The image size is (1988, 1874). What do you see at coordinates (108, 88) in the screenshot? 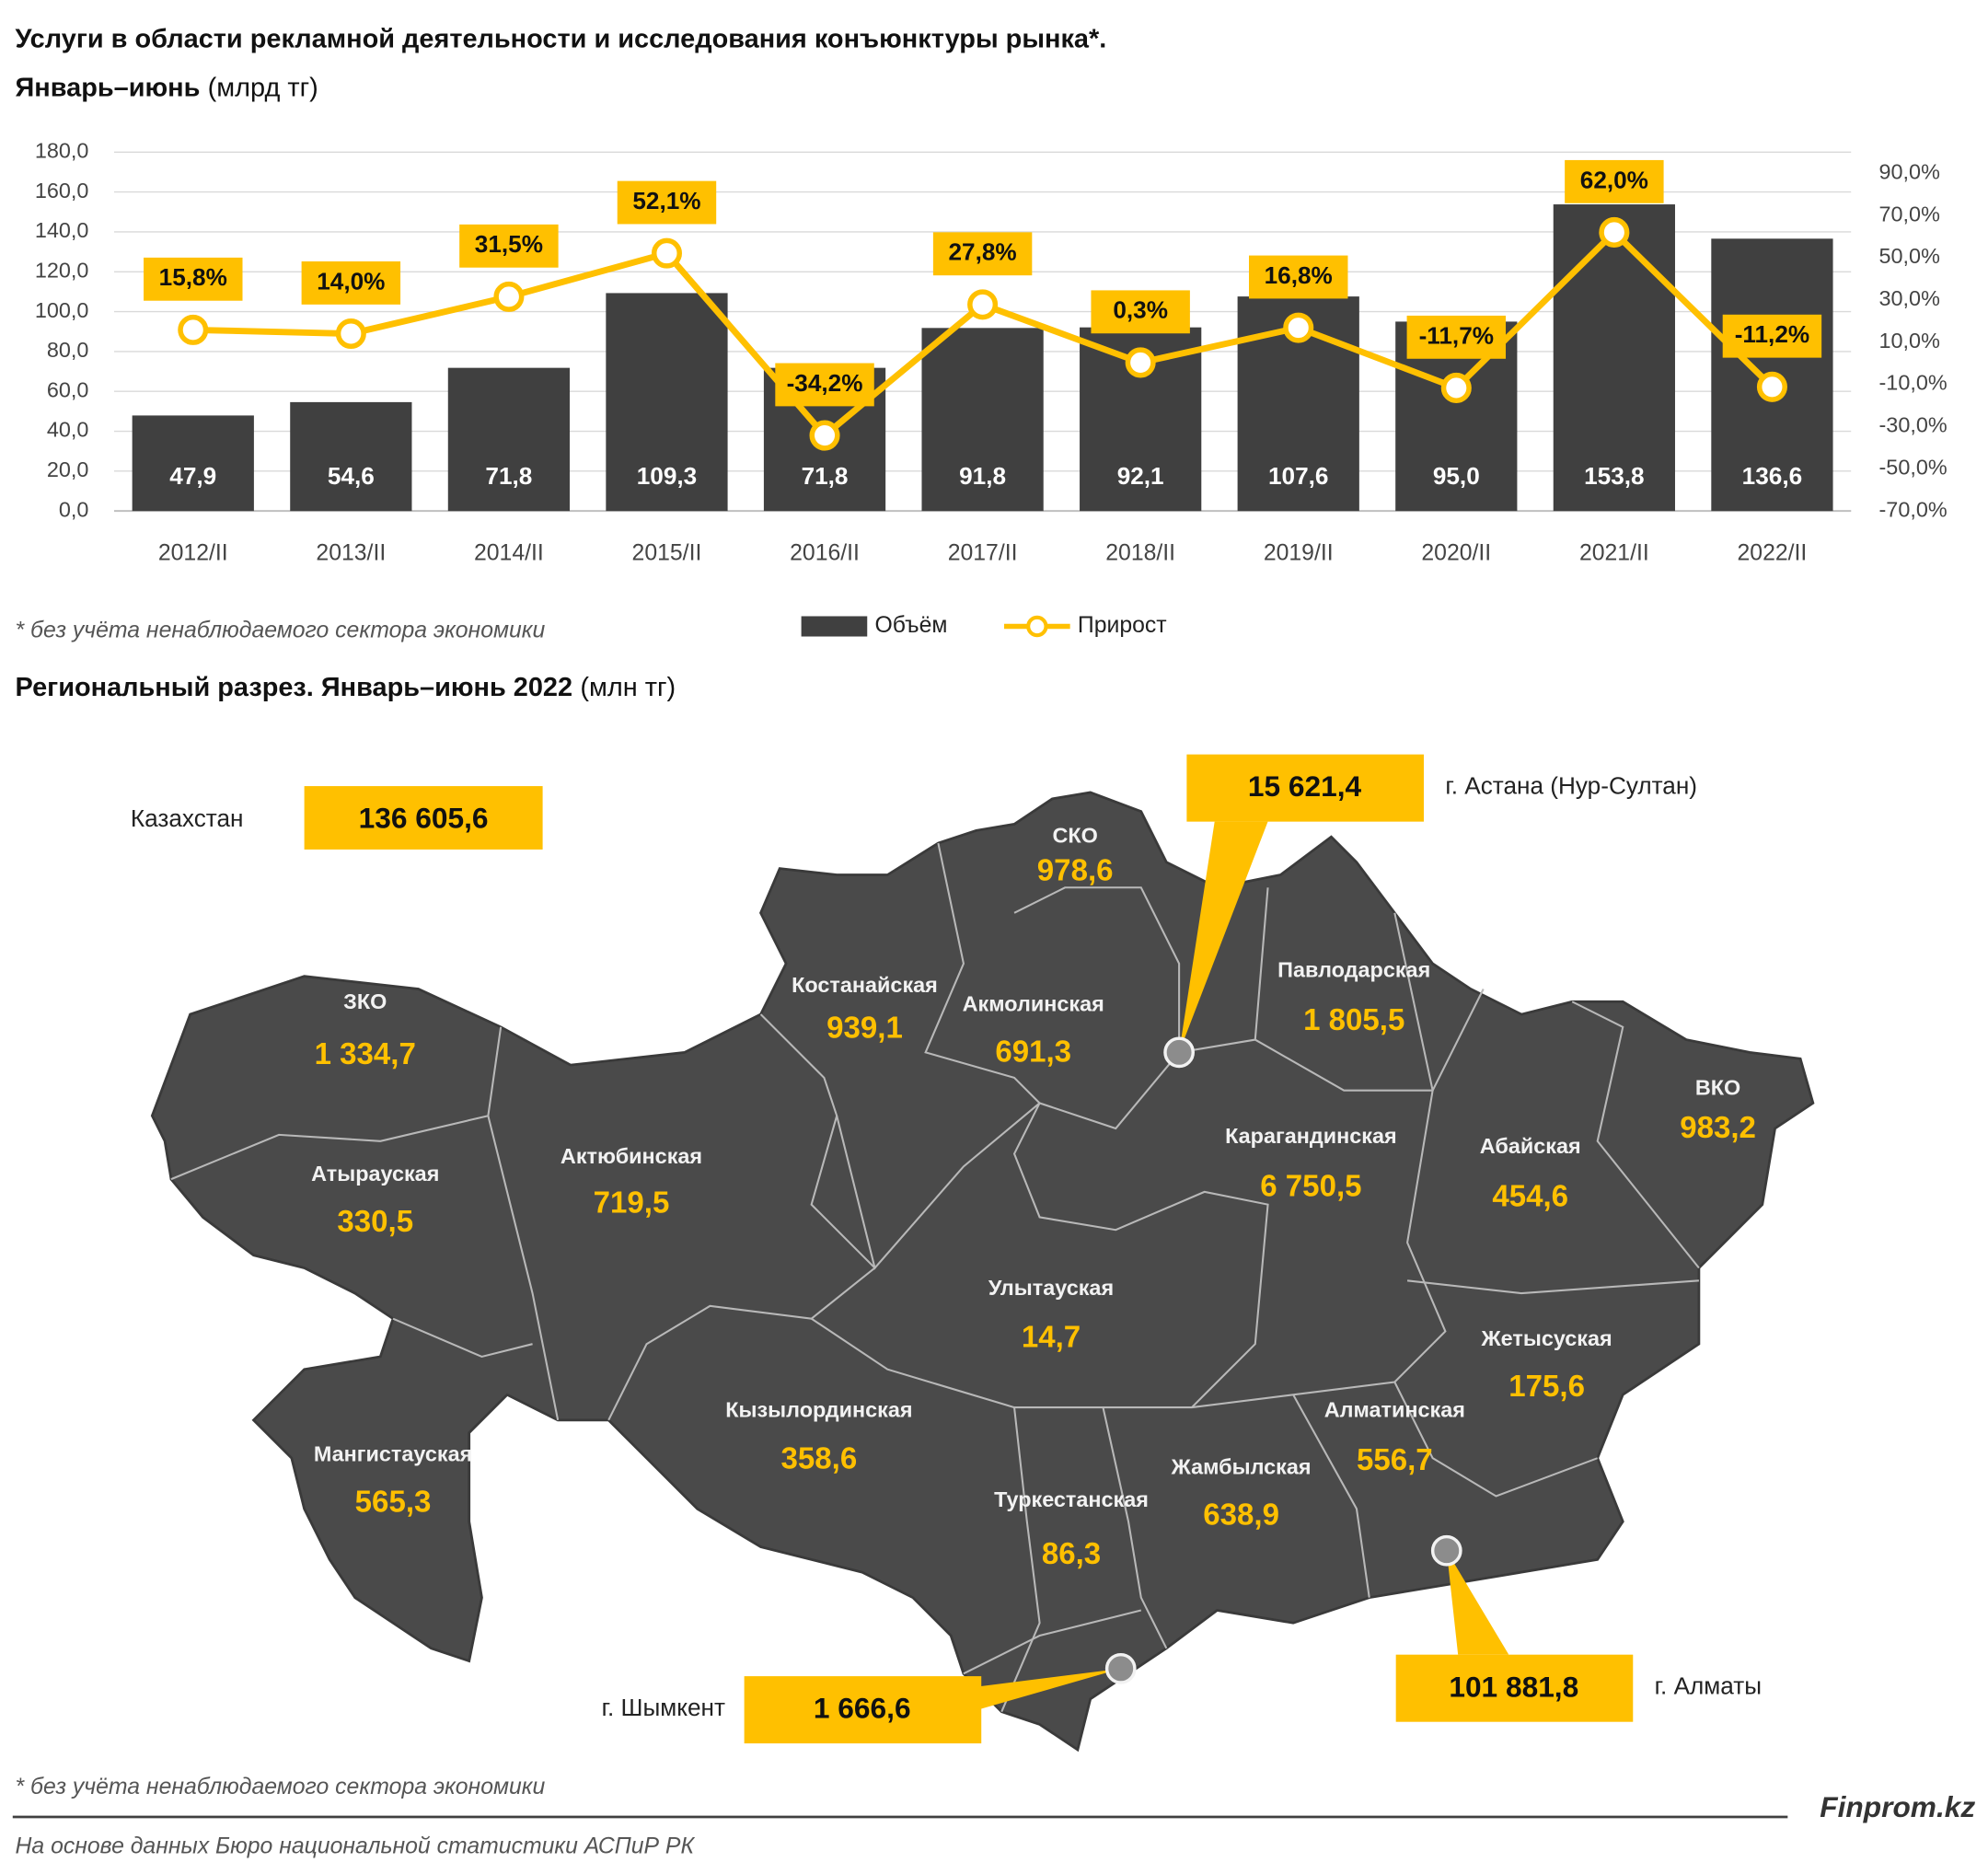
I see `subtitle: Январь–июнь` at bounding box center [108, 88].